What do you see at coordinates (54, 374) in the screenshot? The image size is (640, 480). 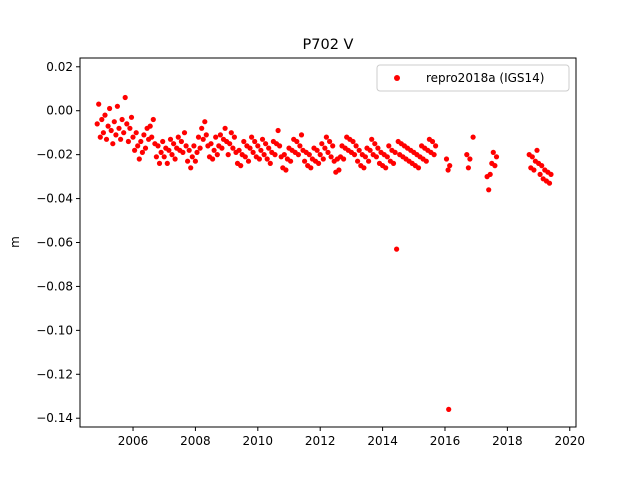 I see `y-tick-label: −0.12` at bounding box center [54, 374].